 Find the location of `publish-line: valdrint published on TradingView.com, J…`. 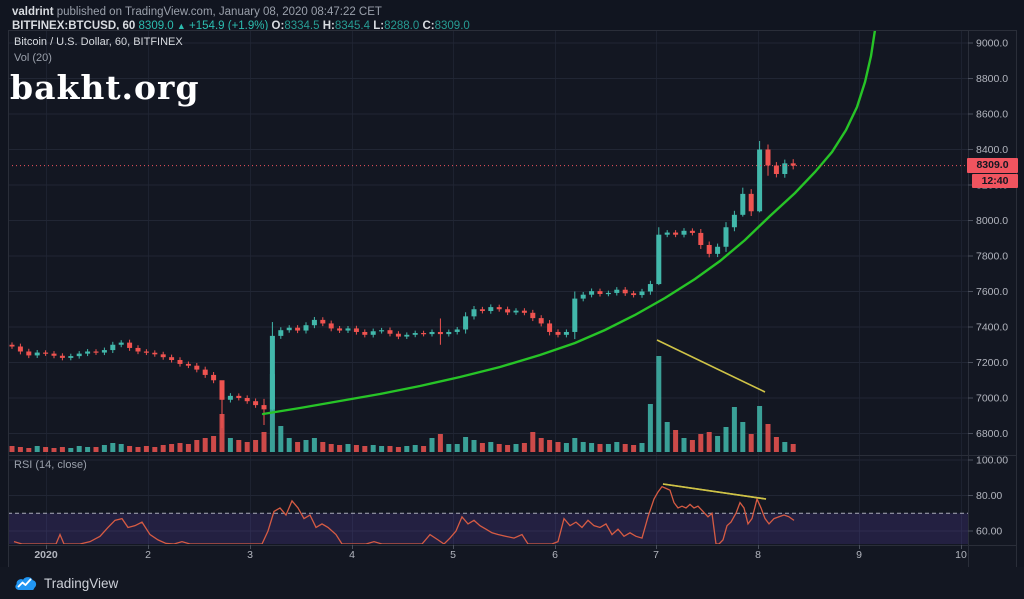

publish-line: valdrint published on TradingView.com, J… is located at coordinates (241, 12).